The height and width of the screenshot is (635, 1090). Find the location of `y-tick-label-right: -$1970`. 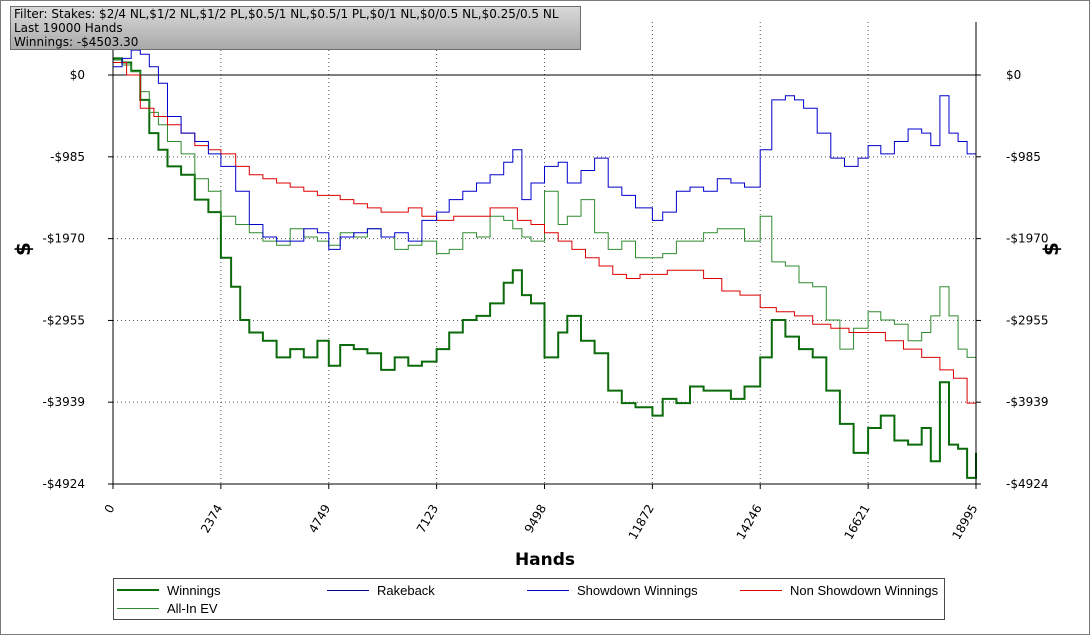

y-tick-label-right: -$1970 is located at coordinates (1027, 239).